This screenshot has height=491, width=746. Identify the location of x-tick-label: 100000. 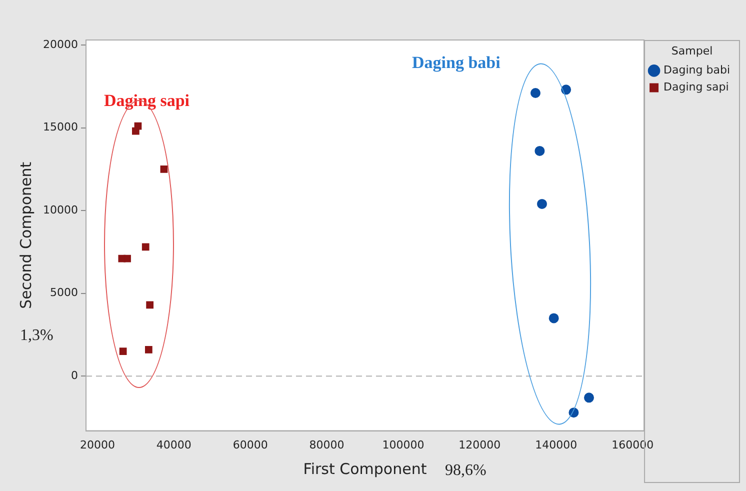
(403, 445).